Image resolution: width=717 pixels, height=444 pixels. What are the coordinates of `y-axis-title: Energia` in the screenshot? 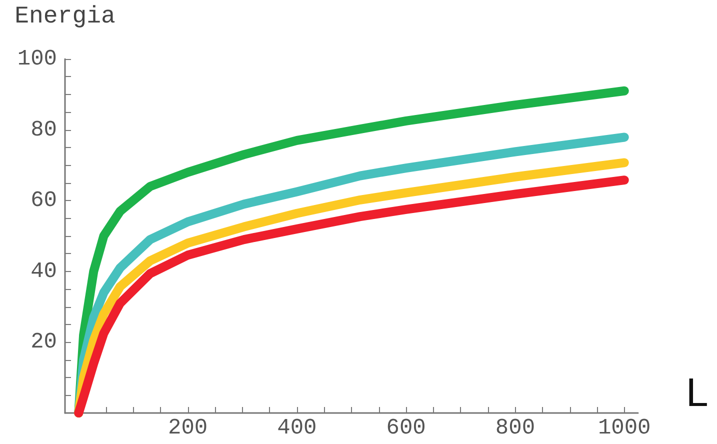 It's located at (65, 17).